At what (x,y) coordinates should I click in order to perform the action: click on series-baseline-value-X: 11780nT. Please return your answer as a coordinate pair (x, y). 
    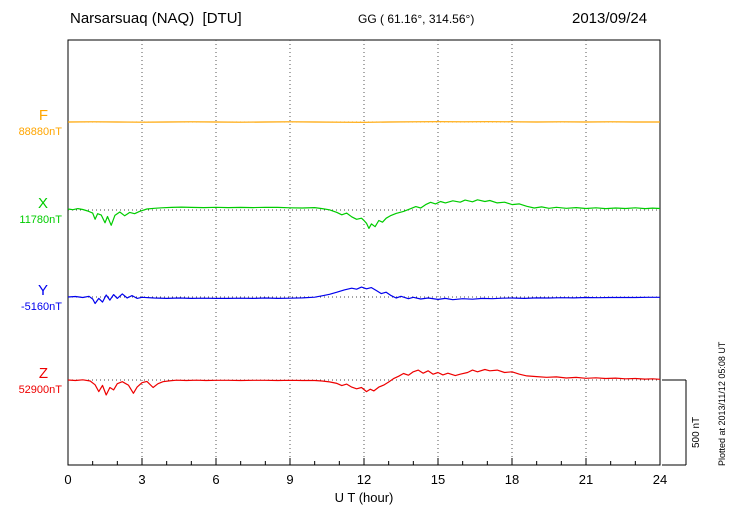
    Looking at the image, I should click on (40, 220).